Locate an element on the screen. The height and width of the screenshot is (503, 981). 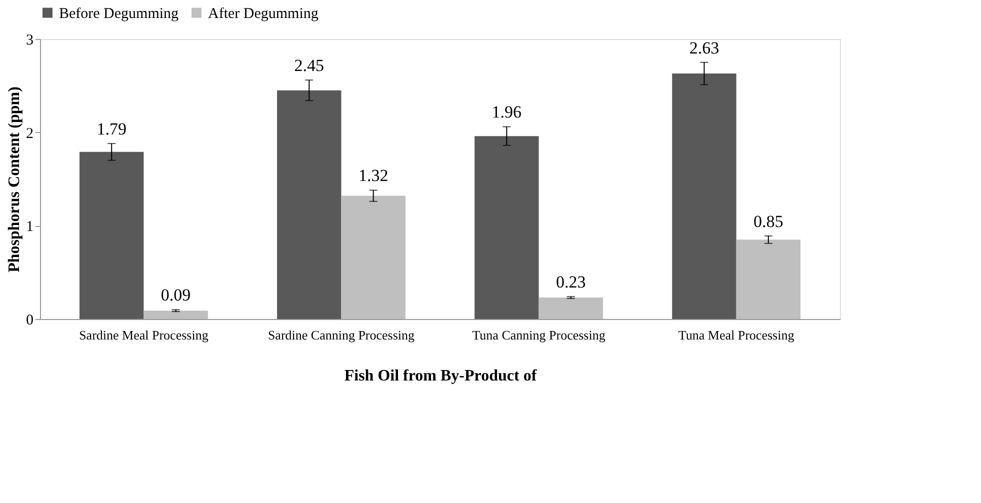
x-axis-title: Fish Oil from By-Product of is located at coordinates (441, 376).